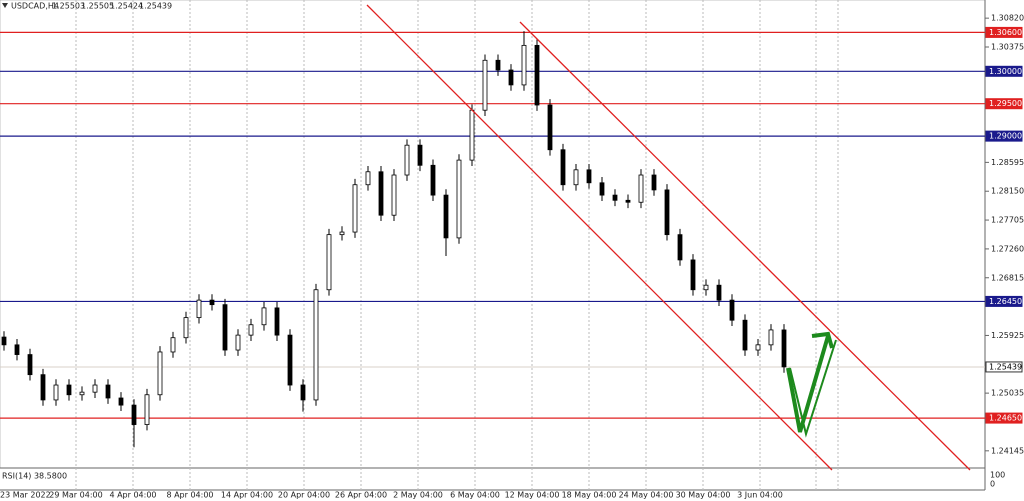 The height and width of the screenshot is (501, 1024). I want to click on level-label: 1.29000, so click(1004, 136).